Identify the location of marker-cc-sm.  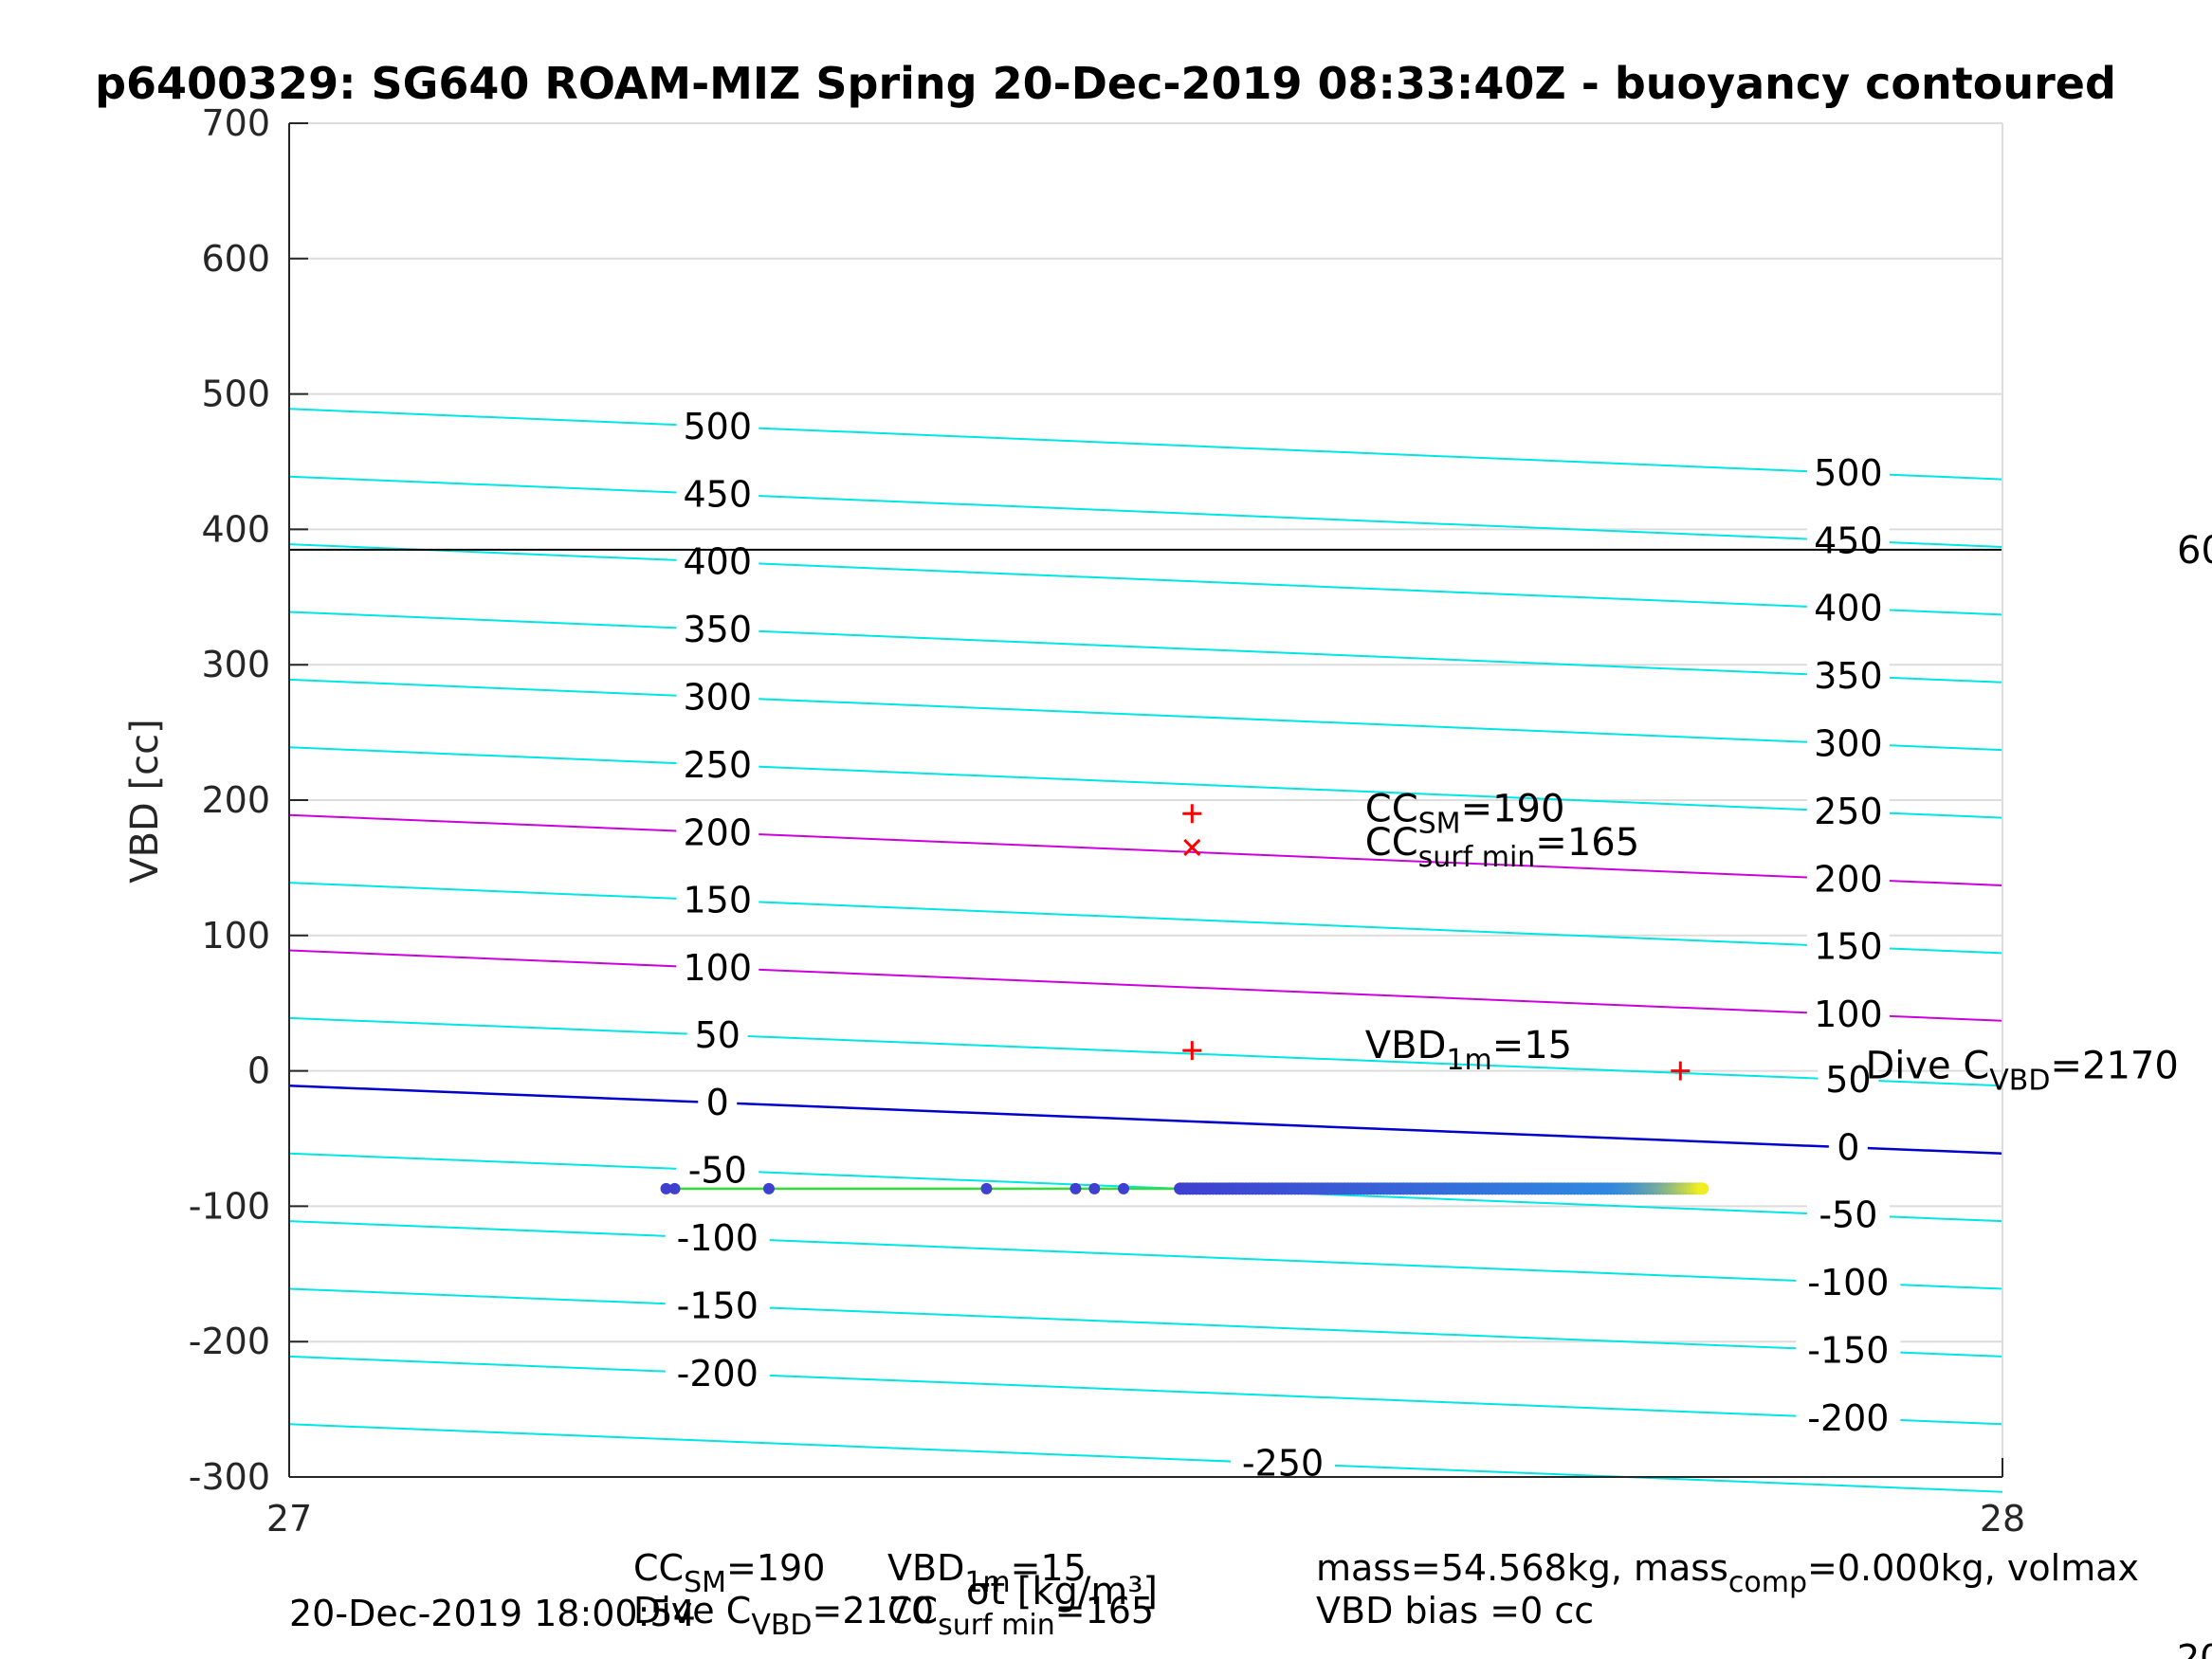
(1192, 814).